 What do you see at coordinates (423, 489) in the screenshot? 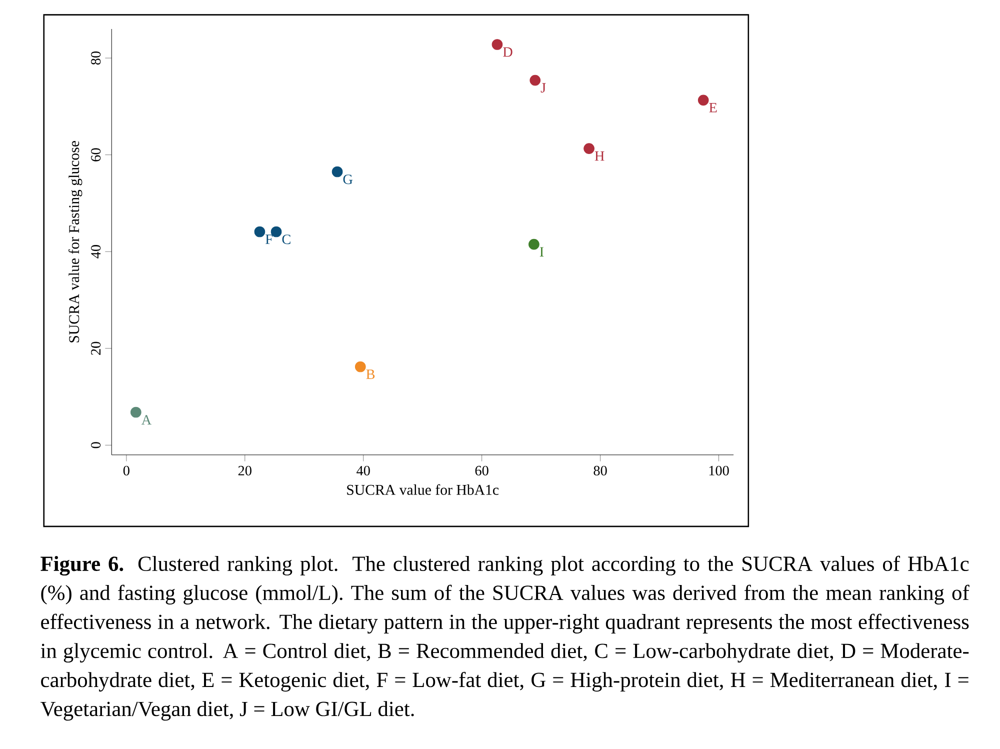
I see `x-axis-title: SUCRA value for HbA1c` at bounding box center [423, 489].